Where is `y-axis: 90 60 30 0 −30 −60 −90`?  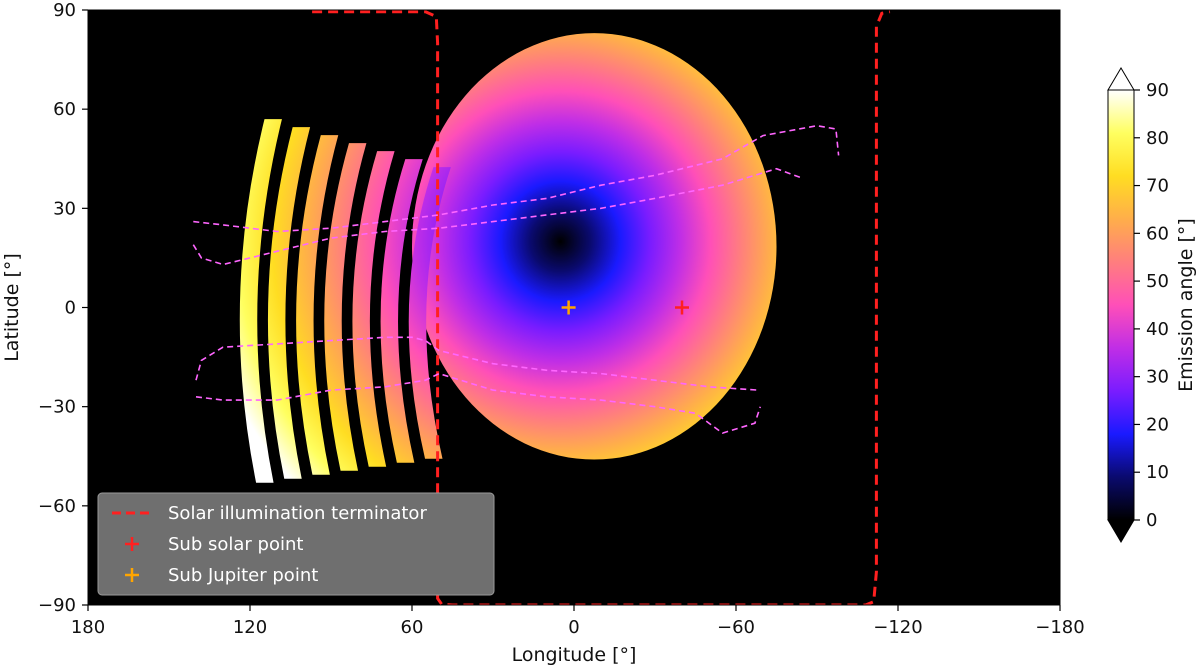 y-axis: 90 60 30 0 −30 −60 −90 is located at coordinates (63, 308).